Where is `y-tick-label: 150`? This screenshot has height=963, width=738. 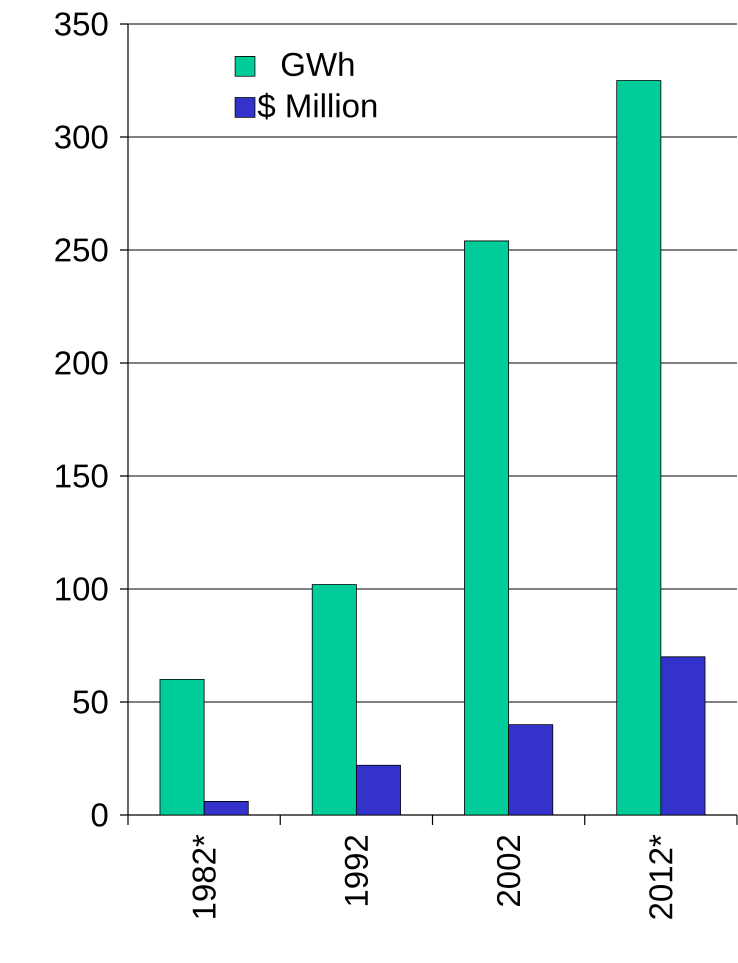 y-tick-label: 150 is located at coordinates (82, 476).